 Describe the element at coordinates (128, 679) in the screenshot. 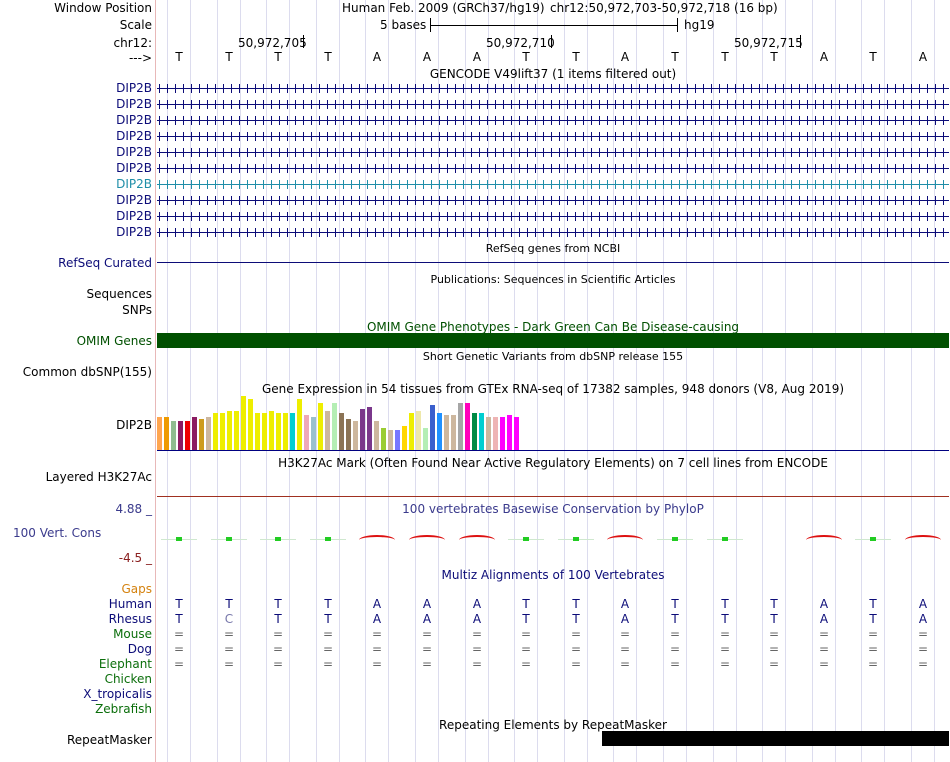

I see `species-label: Chicken` at that location.